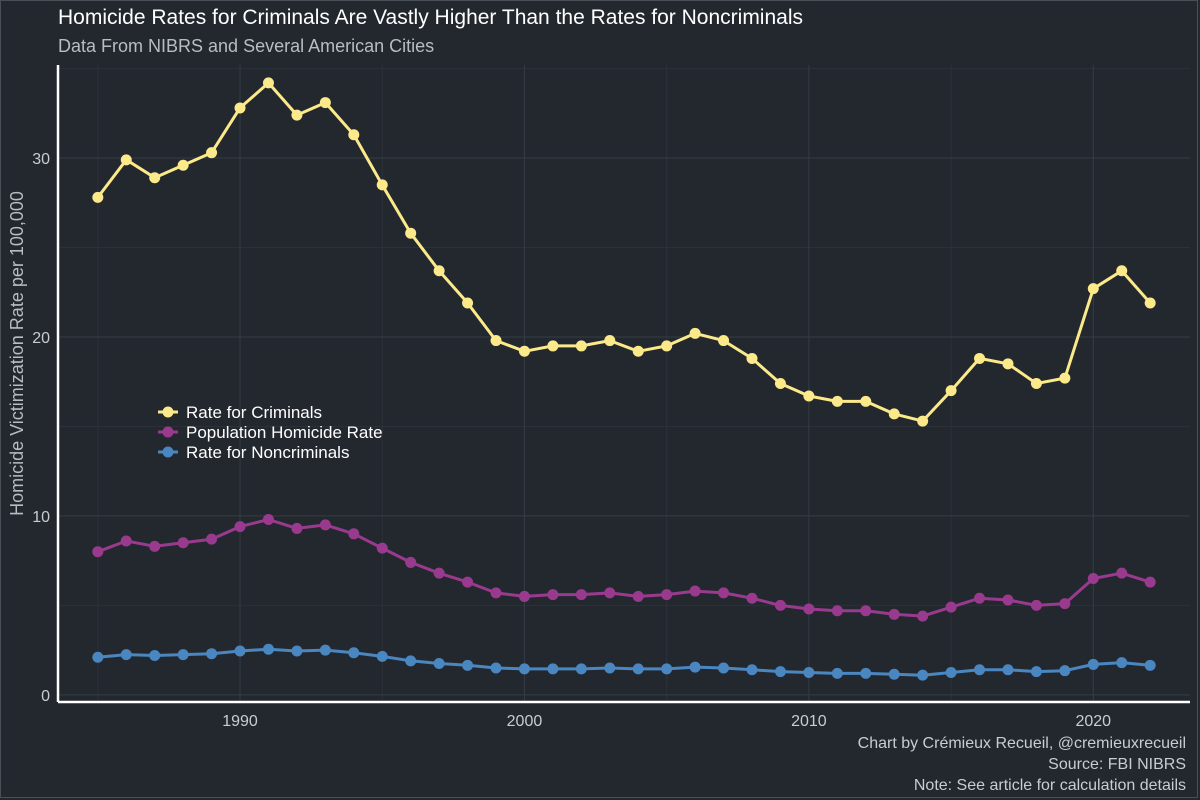 The width and height of the screenshot is (1200, 800). I want to click on x-tick-label: 1990, so click(240, 721).